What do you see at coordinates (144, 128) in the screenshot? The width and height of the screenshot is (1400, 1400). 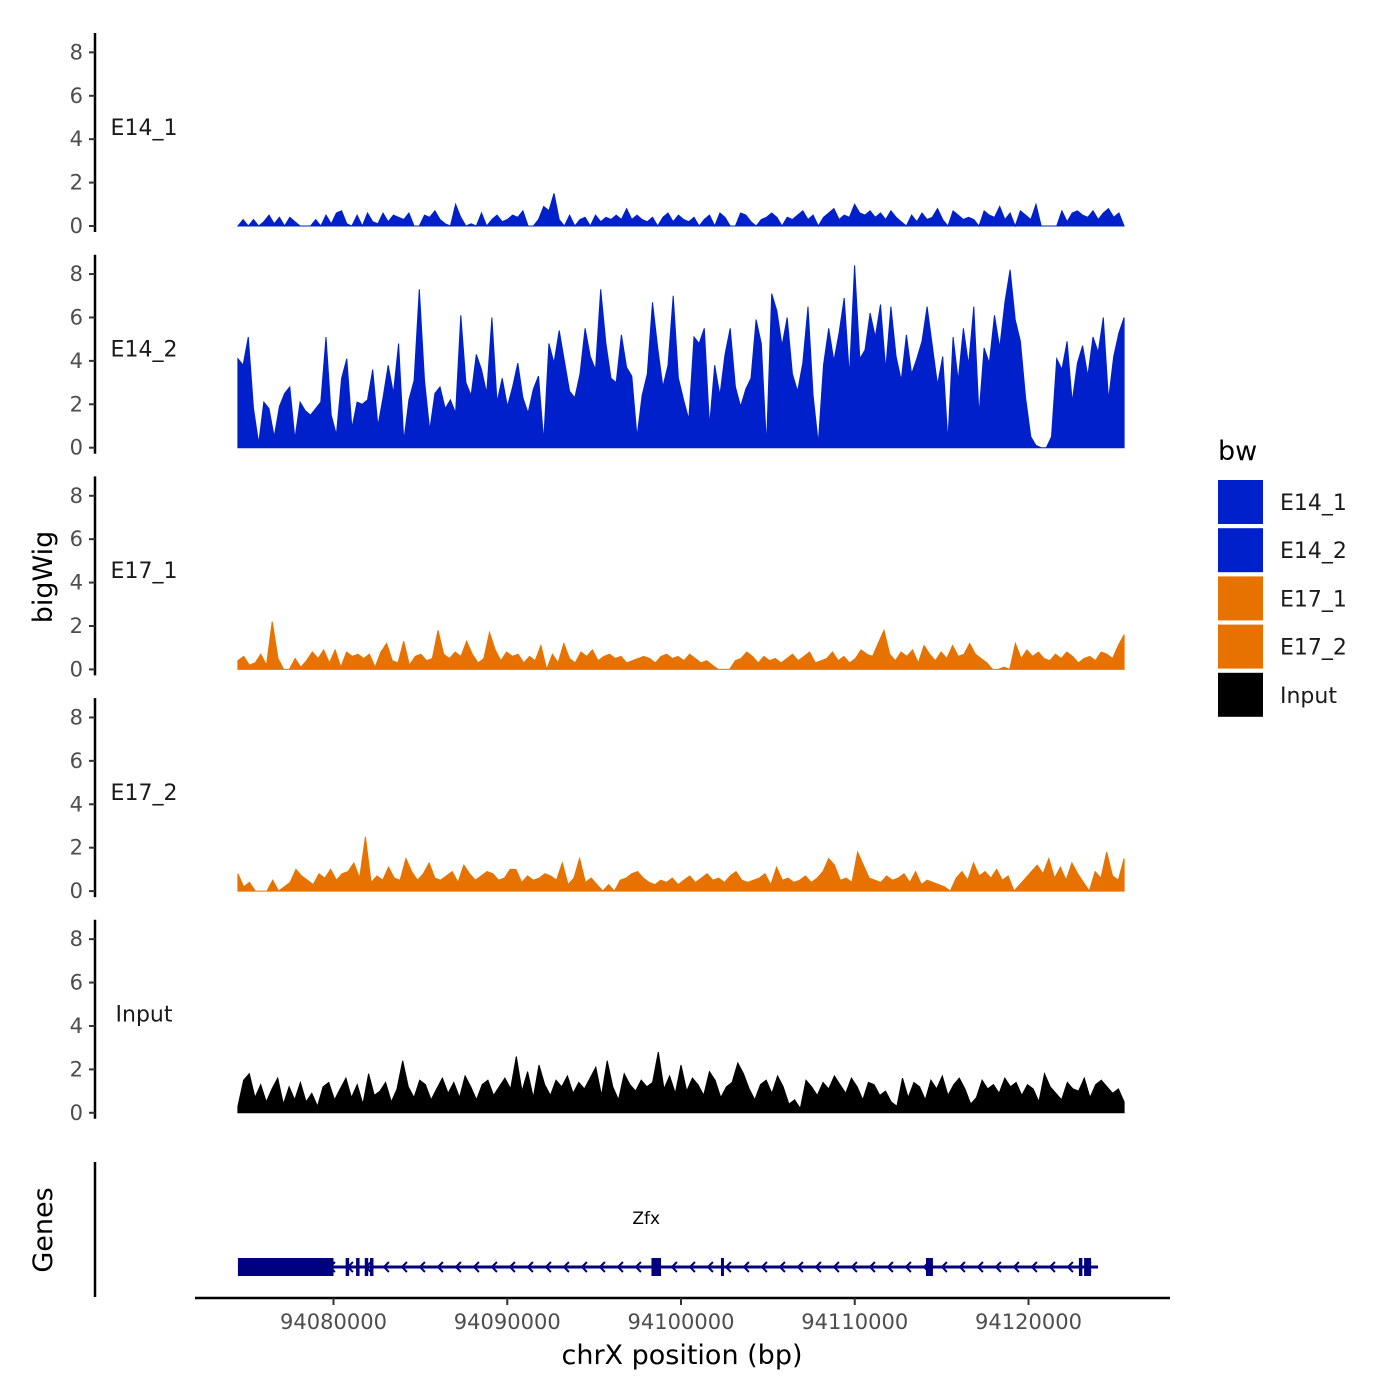 I see `track-label: E14_1` at bounding box center [144, 128].